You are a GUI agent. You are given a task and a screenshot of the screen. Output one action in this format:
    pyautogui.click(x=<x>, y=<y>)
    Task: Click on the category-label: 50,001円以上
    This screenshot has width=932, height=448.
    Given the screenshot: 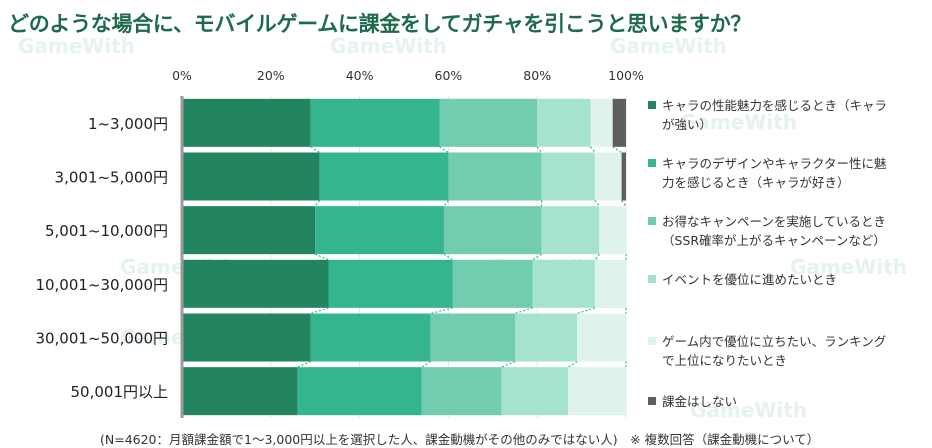 What is the action you would take?
    pyautogui.click(x=120, y=392)
    